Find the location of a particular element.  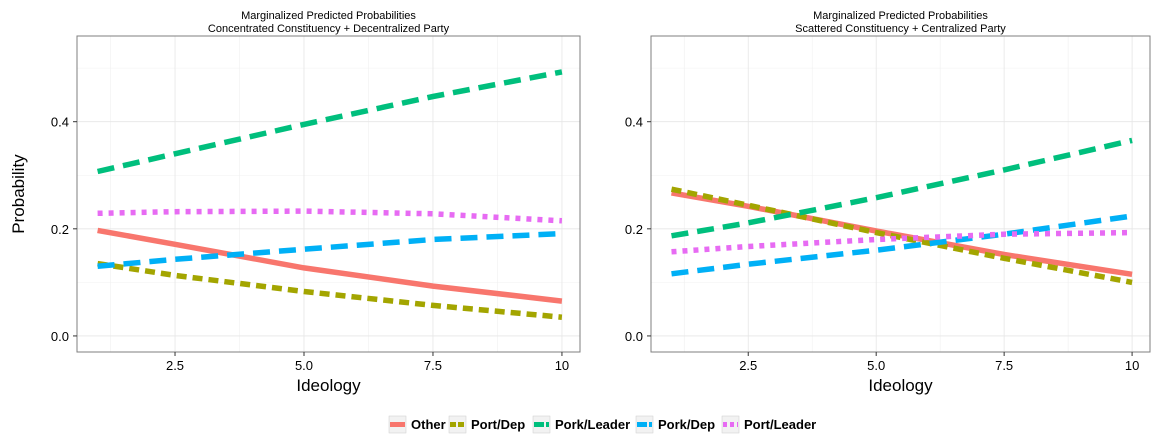

series-line-other is located at coordinates (330, 265).